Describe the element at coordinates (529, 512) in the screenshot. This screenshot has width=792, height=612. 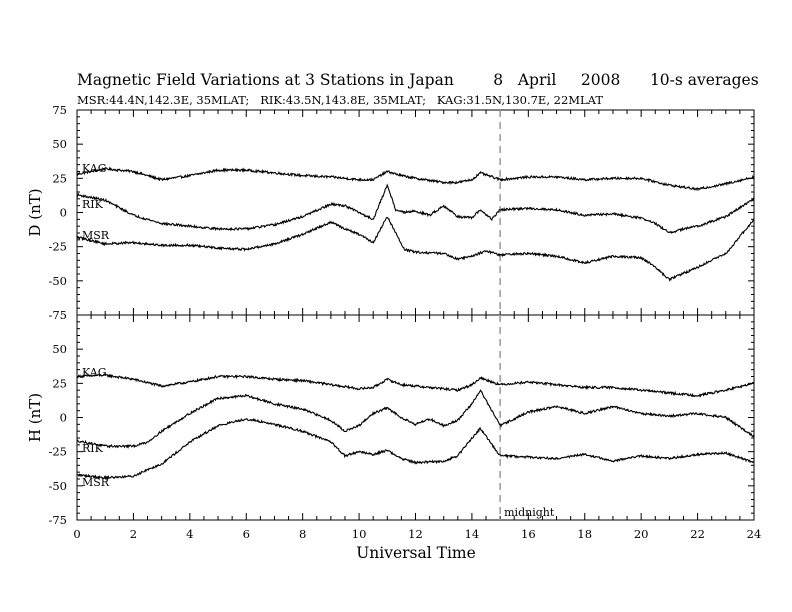
I see `midnight-label: midnight` at that location.